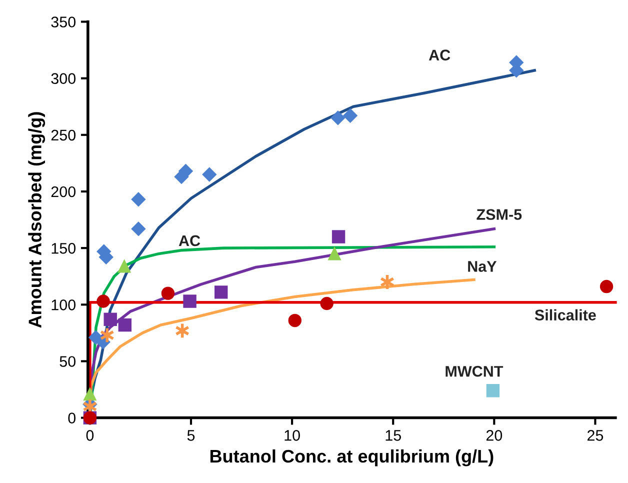 The width and height of the screenshot is (628, 483). I want to click on series-label: ZSM-5, so click(499, 214).